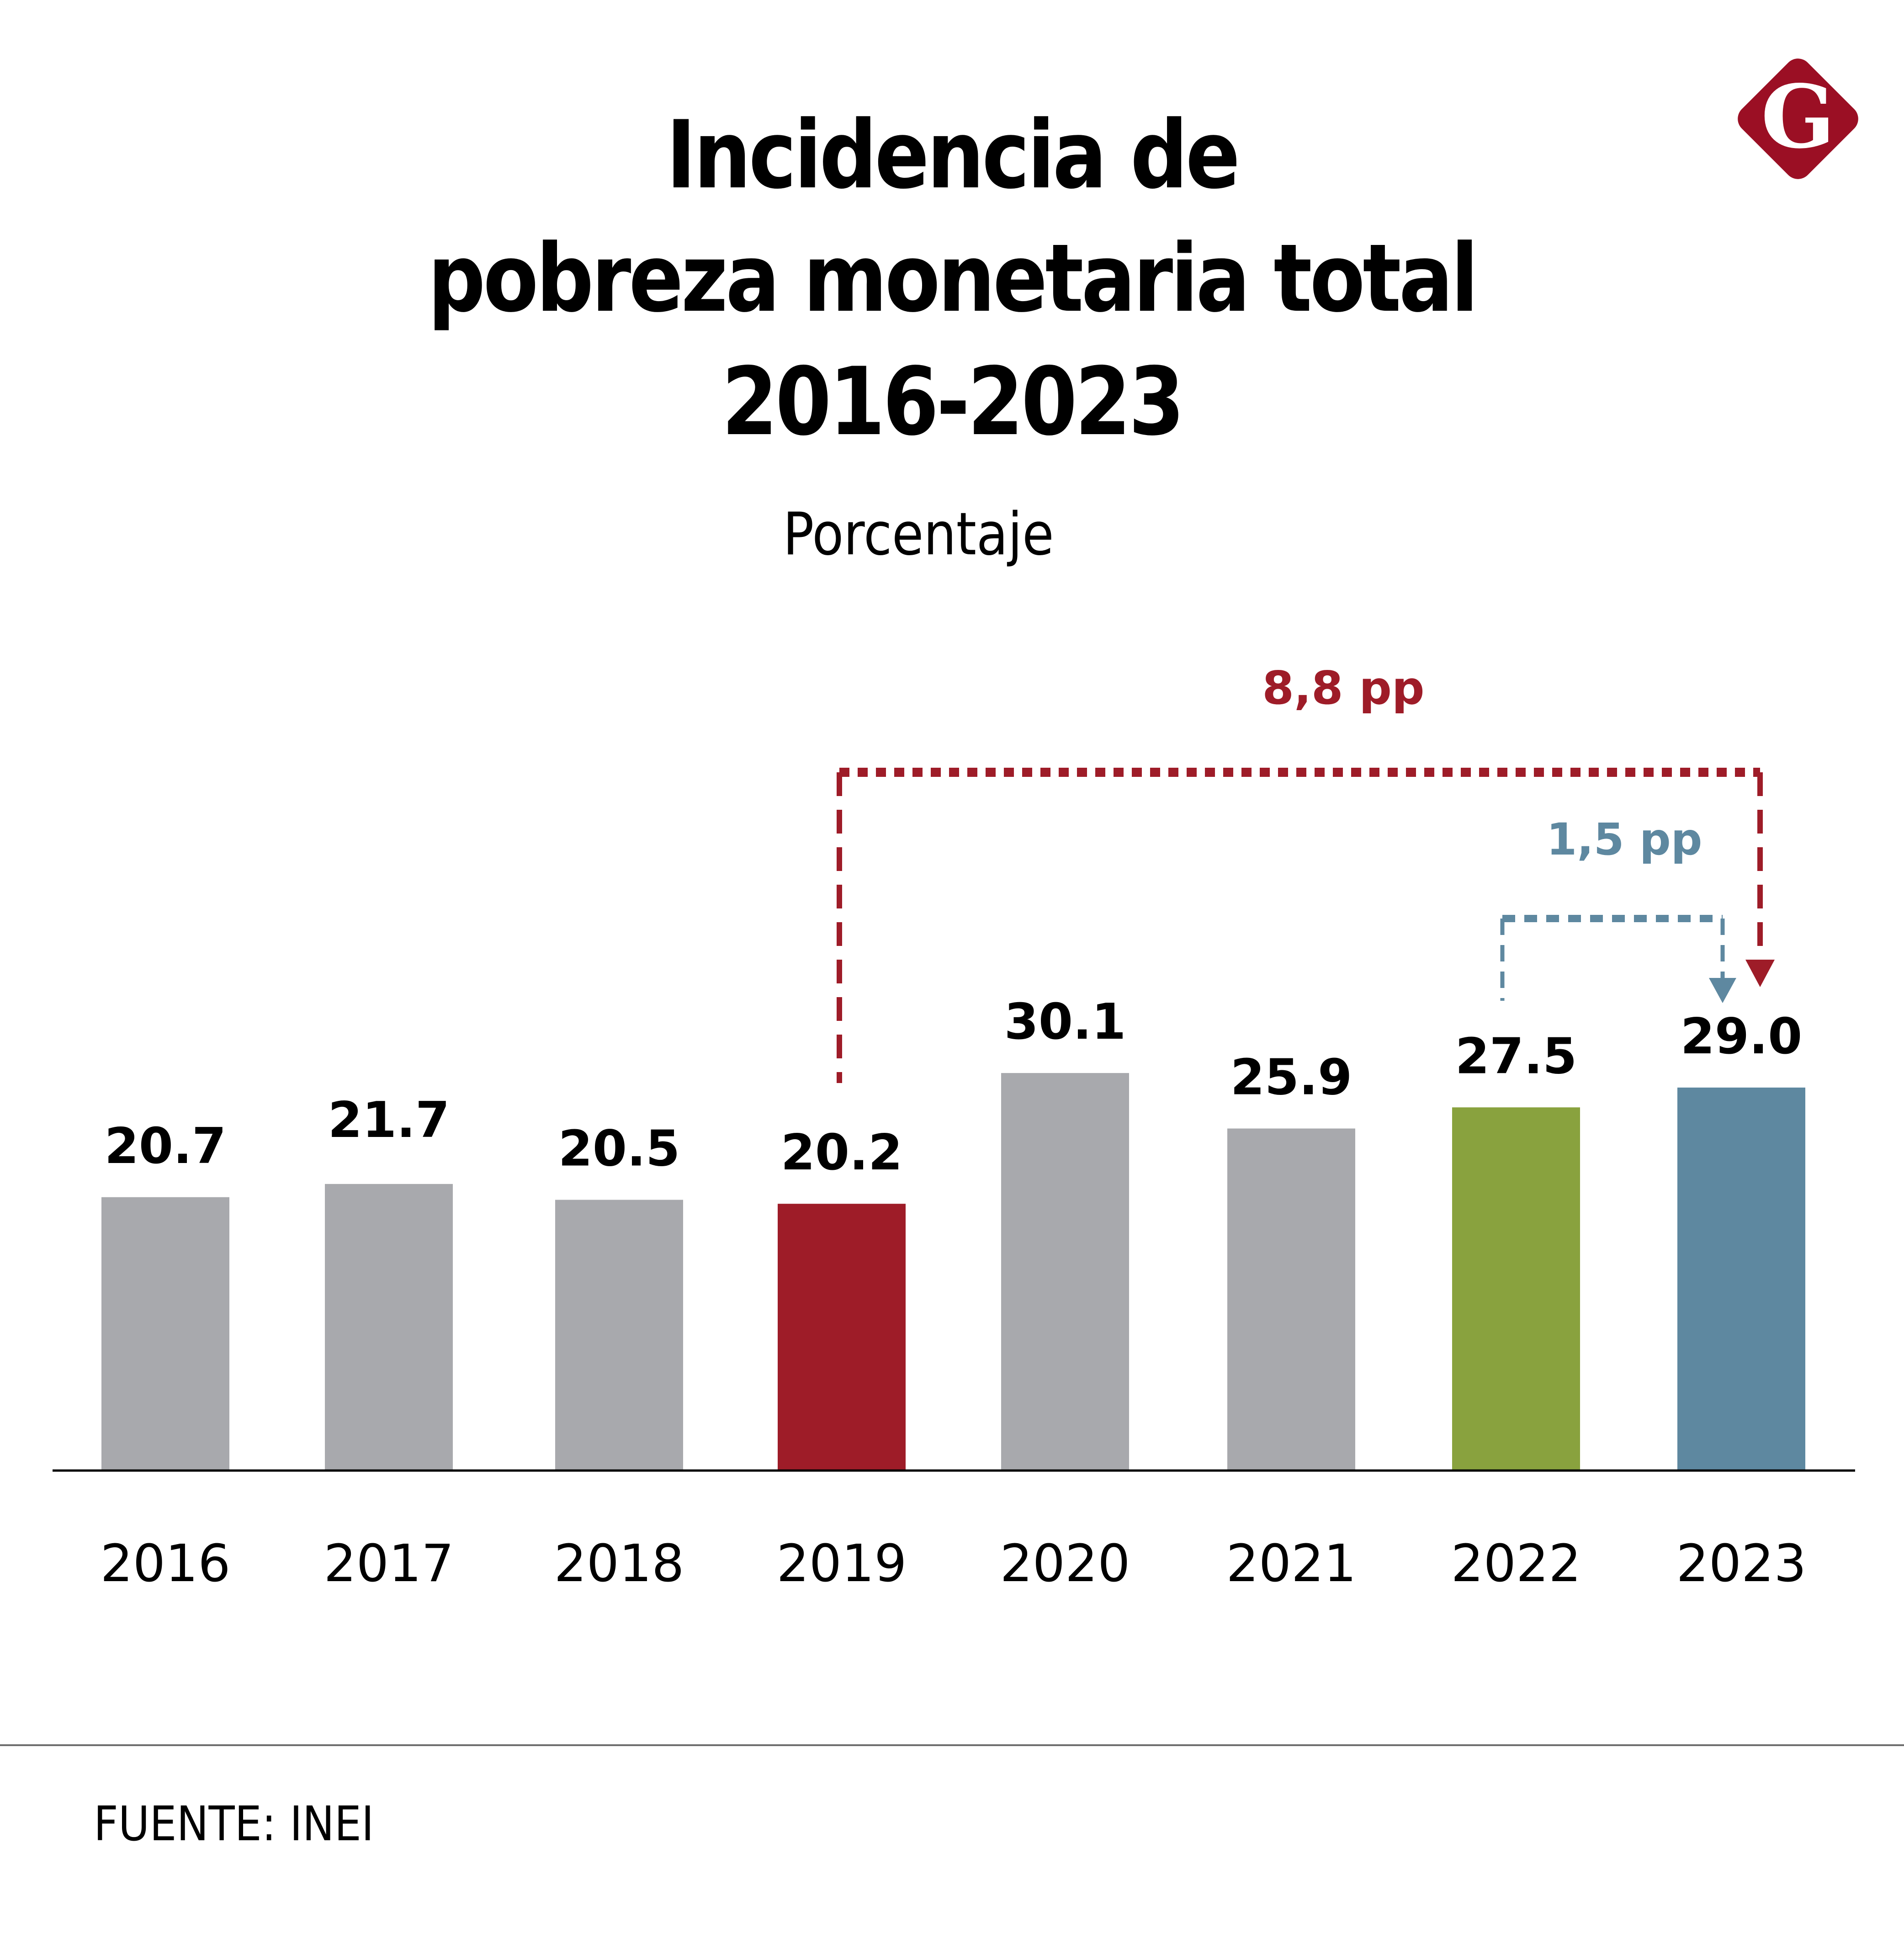 This screenshot has height=1949, width=1904. Describe the element at coordinates (1065, 1272) in the screenshot. I see `bar-2020` at that location.